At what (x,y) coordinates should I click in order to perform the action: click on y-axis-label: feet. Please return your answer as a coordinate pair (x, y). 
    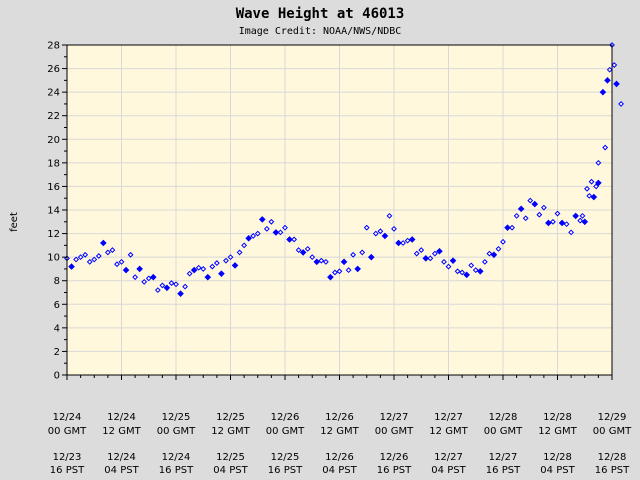
    Looking at the image, I should click on (14, 222).